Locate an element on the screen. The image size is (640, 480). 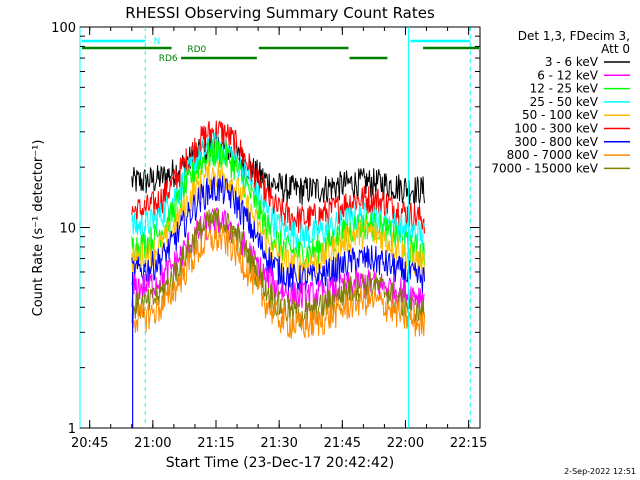
legend-entry-label: 300 - 800 keV is located at coordinates (556, 142).